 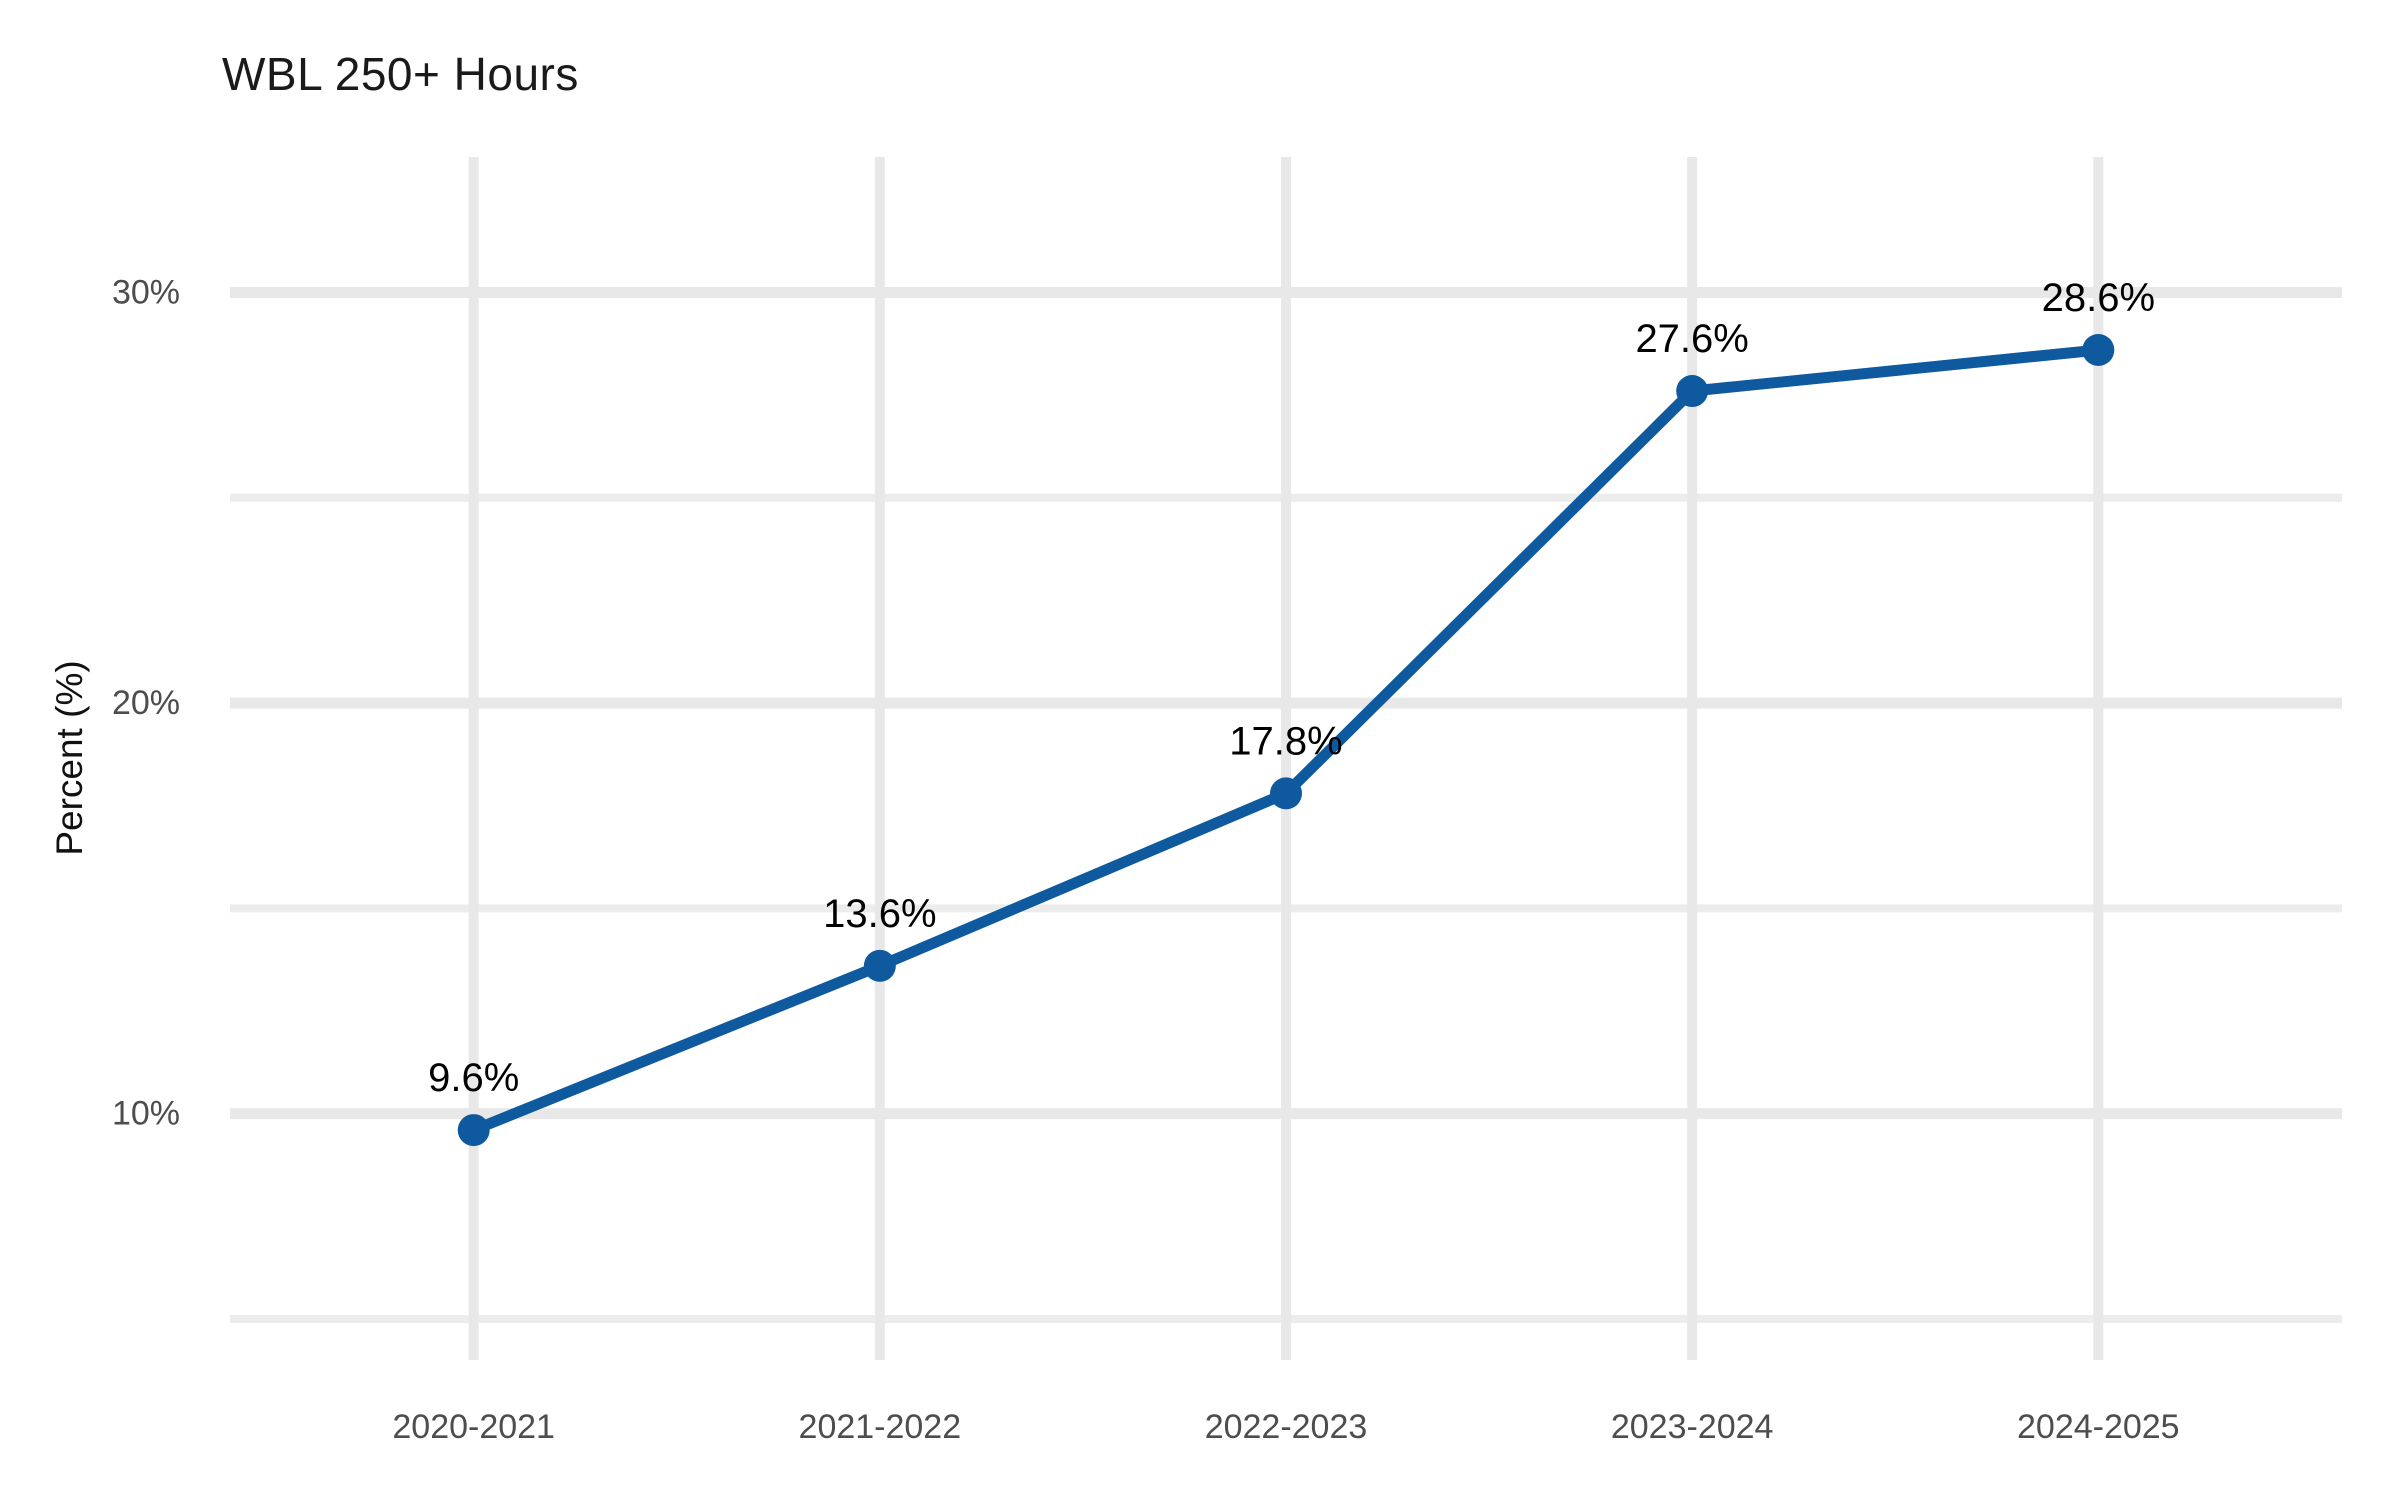 I want to click on chart-title: WBL 250+ Hours, so click(x=400, y=74).